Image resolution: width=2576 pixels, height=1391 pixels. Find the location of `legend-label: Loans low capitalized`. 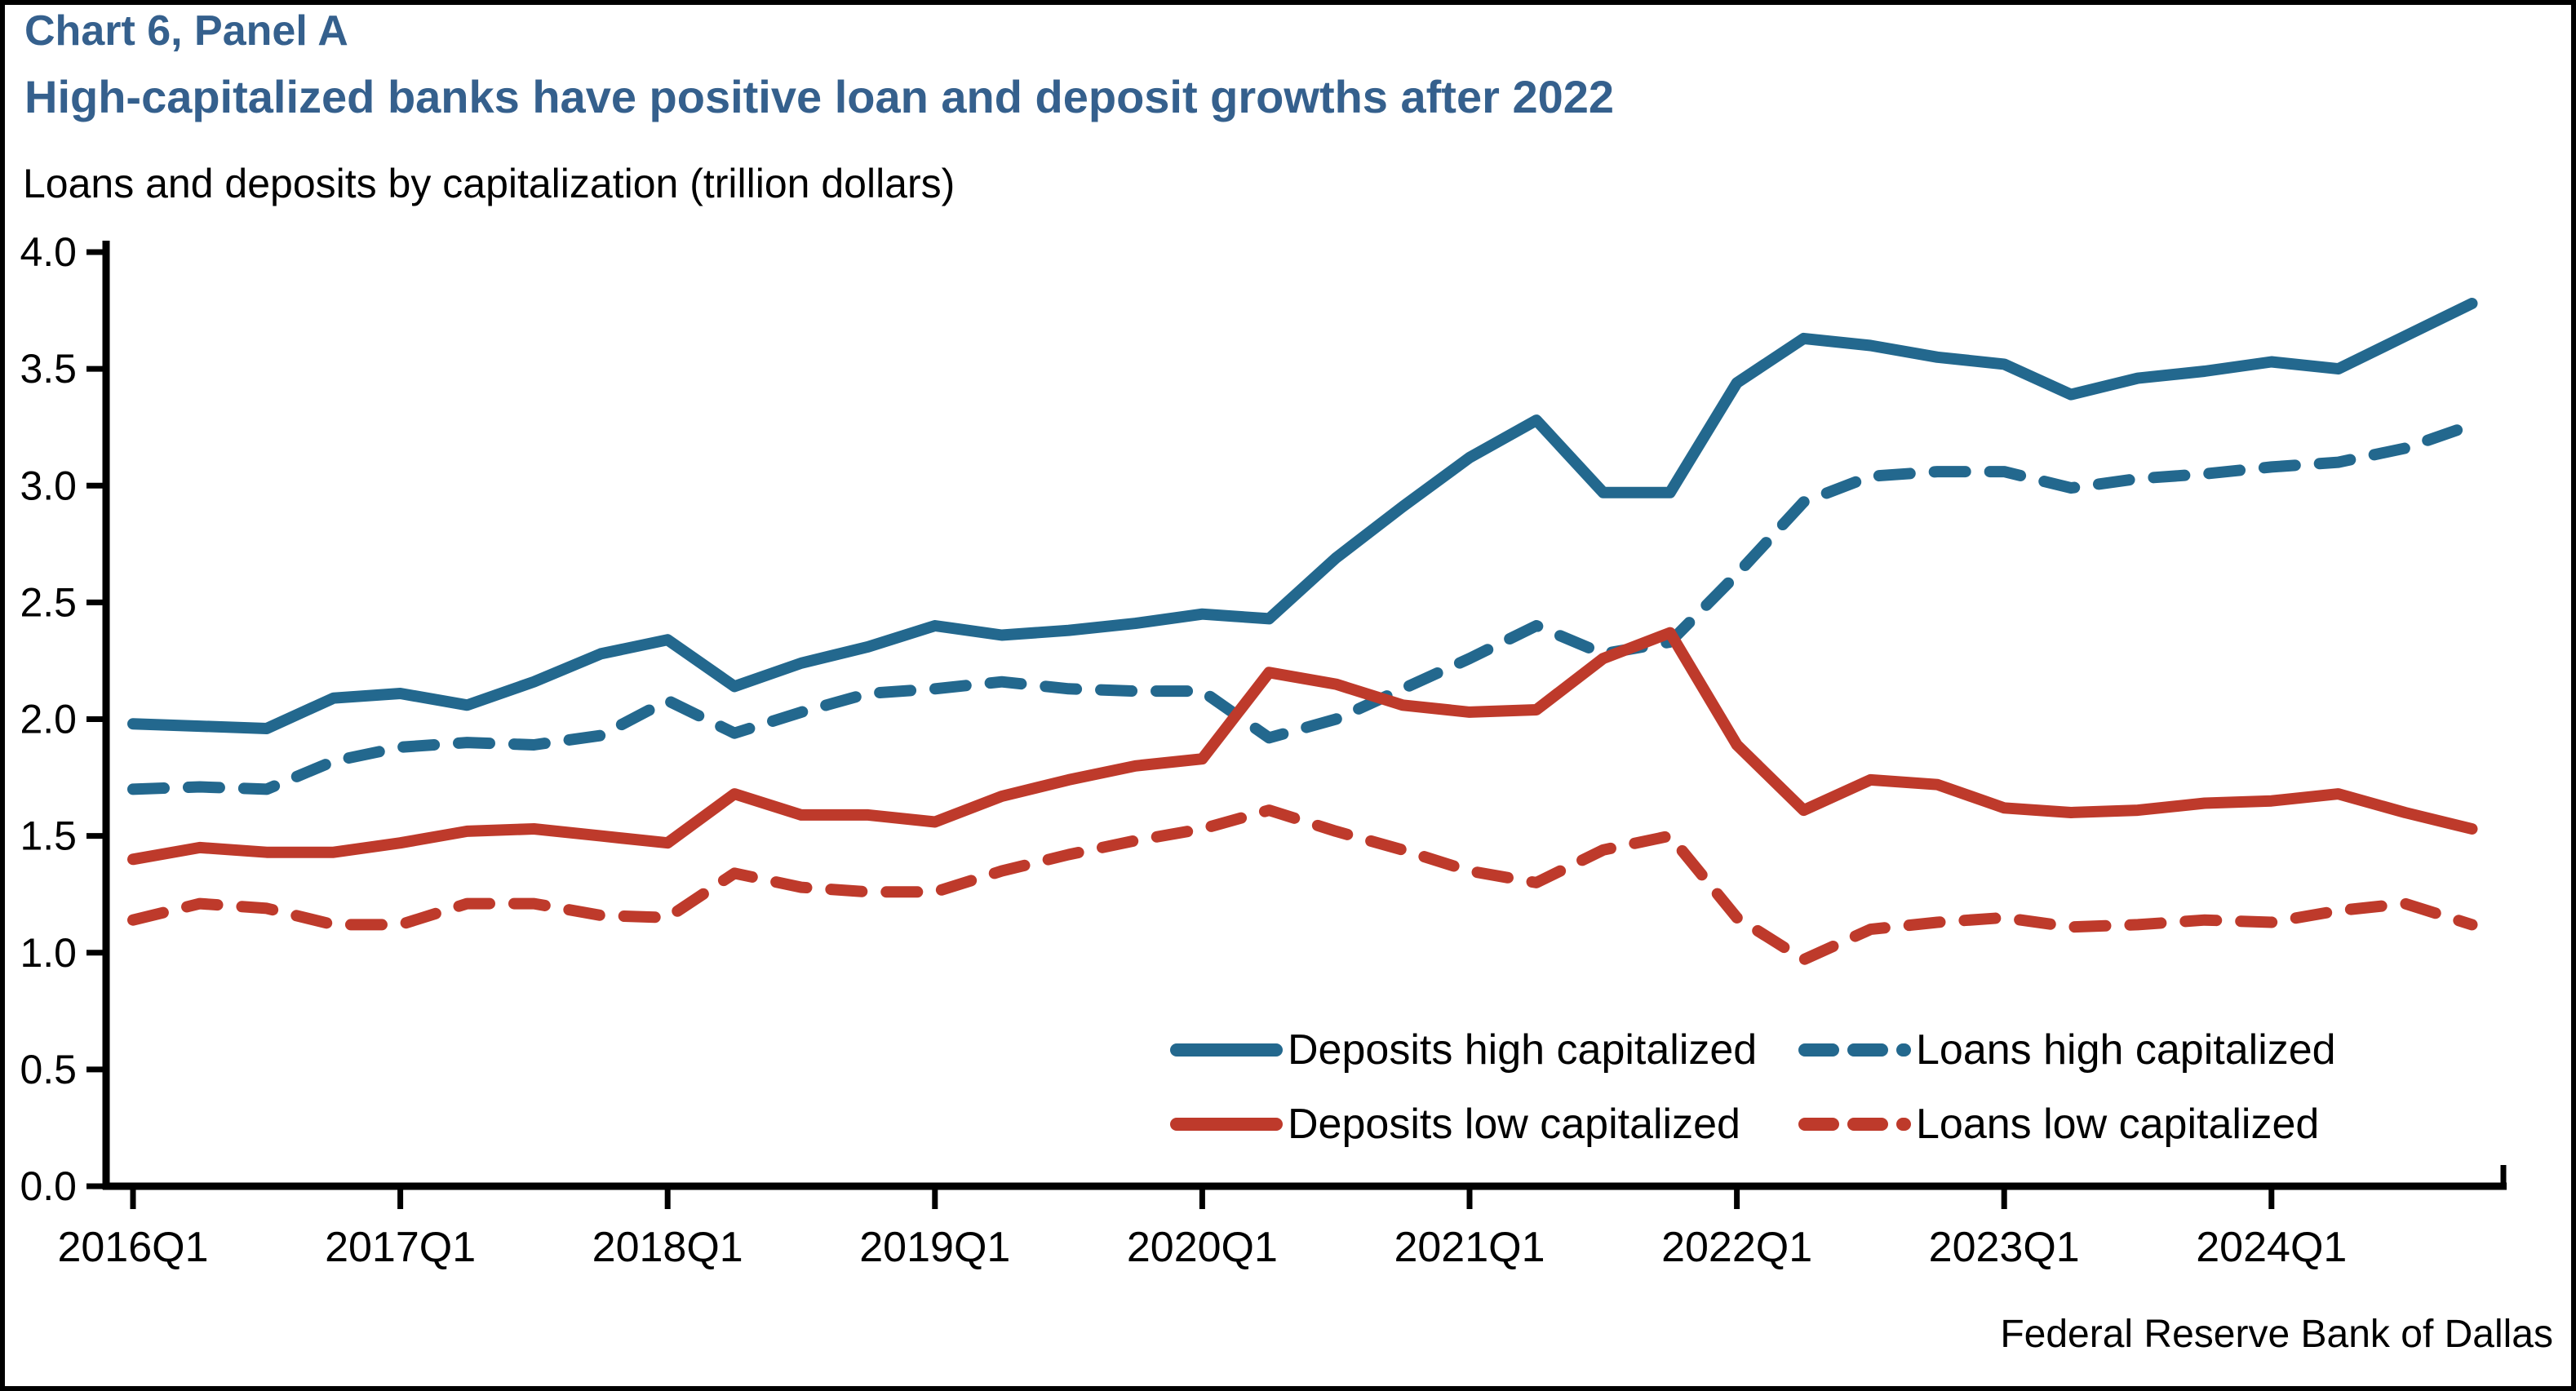

legend-label: Loans low capitalized is located at coordinates (2117, 1124).